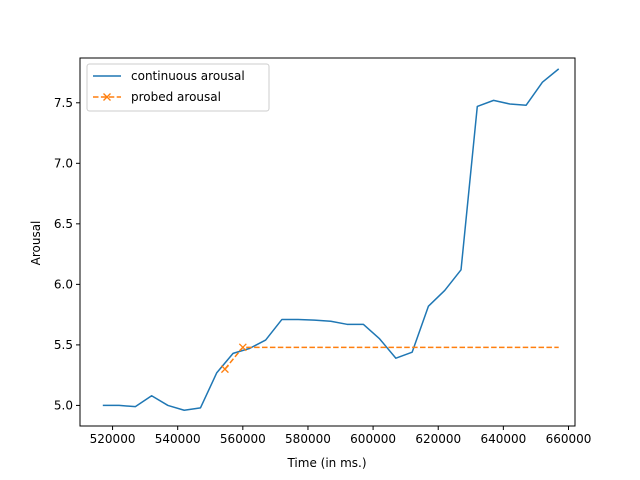 The height and width of the screenshot is (480, 640). What do you see at coordinates (569, 439) in the screenshot?
I see `x-tick-label: 660000` at bounding box center [569, 439].